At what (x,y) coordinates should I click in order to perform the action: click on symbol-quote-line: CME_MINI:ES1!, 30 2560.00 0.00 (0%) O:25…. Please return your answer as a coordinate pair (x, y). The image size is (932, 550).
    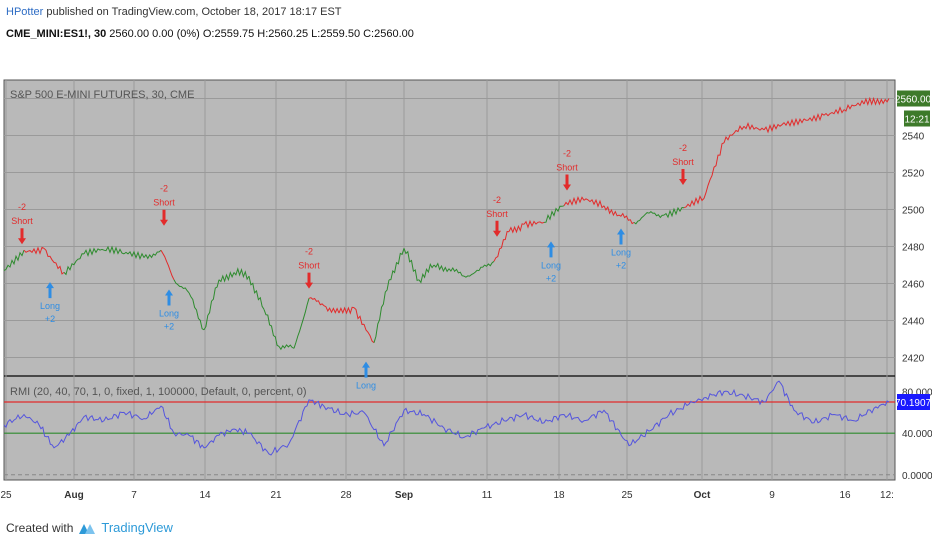
    Looking at the image, I should click on (210, 34).